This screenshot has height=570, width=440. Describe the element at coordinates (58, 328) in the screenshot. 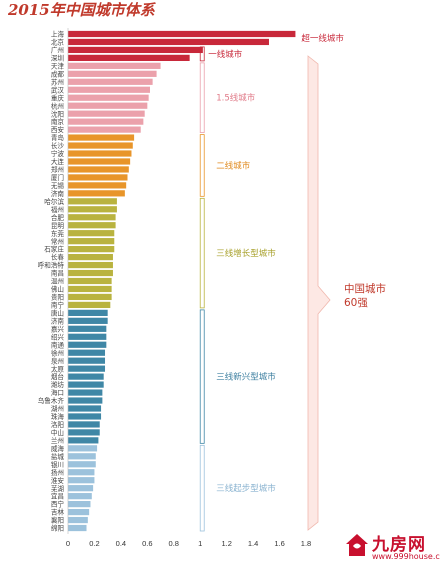

I see `category-label-嘉兴: 嘉兴` at that location.